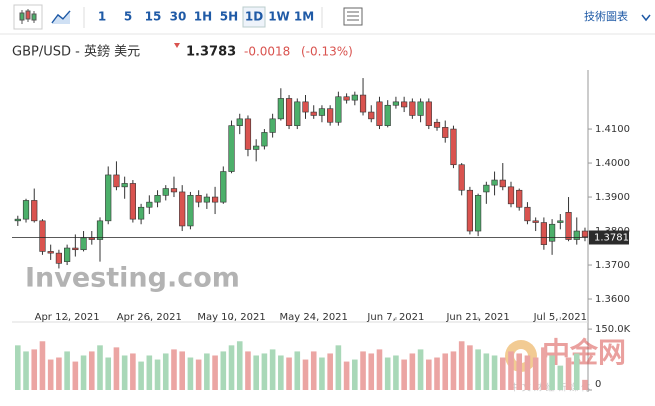 The height and width of the screenshot is (406, 655). What do you see at coordinates (102, 17) in the screenshot?
I see `interval-button: 1` at bounding box center [102, 17].